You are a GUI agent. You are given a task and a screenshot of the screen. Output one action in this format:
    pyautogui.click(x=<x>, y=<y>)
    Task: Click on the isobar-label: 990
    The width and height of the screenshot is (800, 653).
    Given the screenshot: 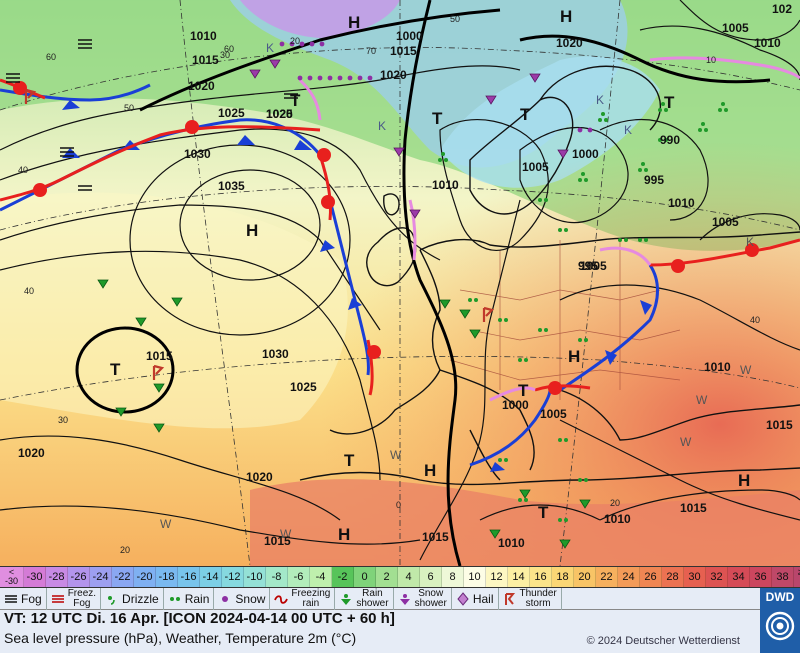 What is the action you would take?
    pyautogui.click(x=670, y=140)
    